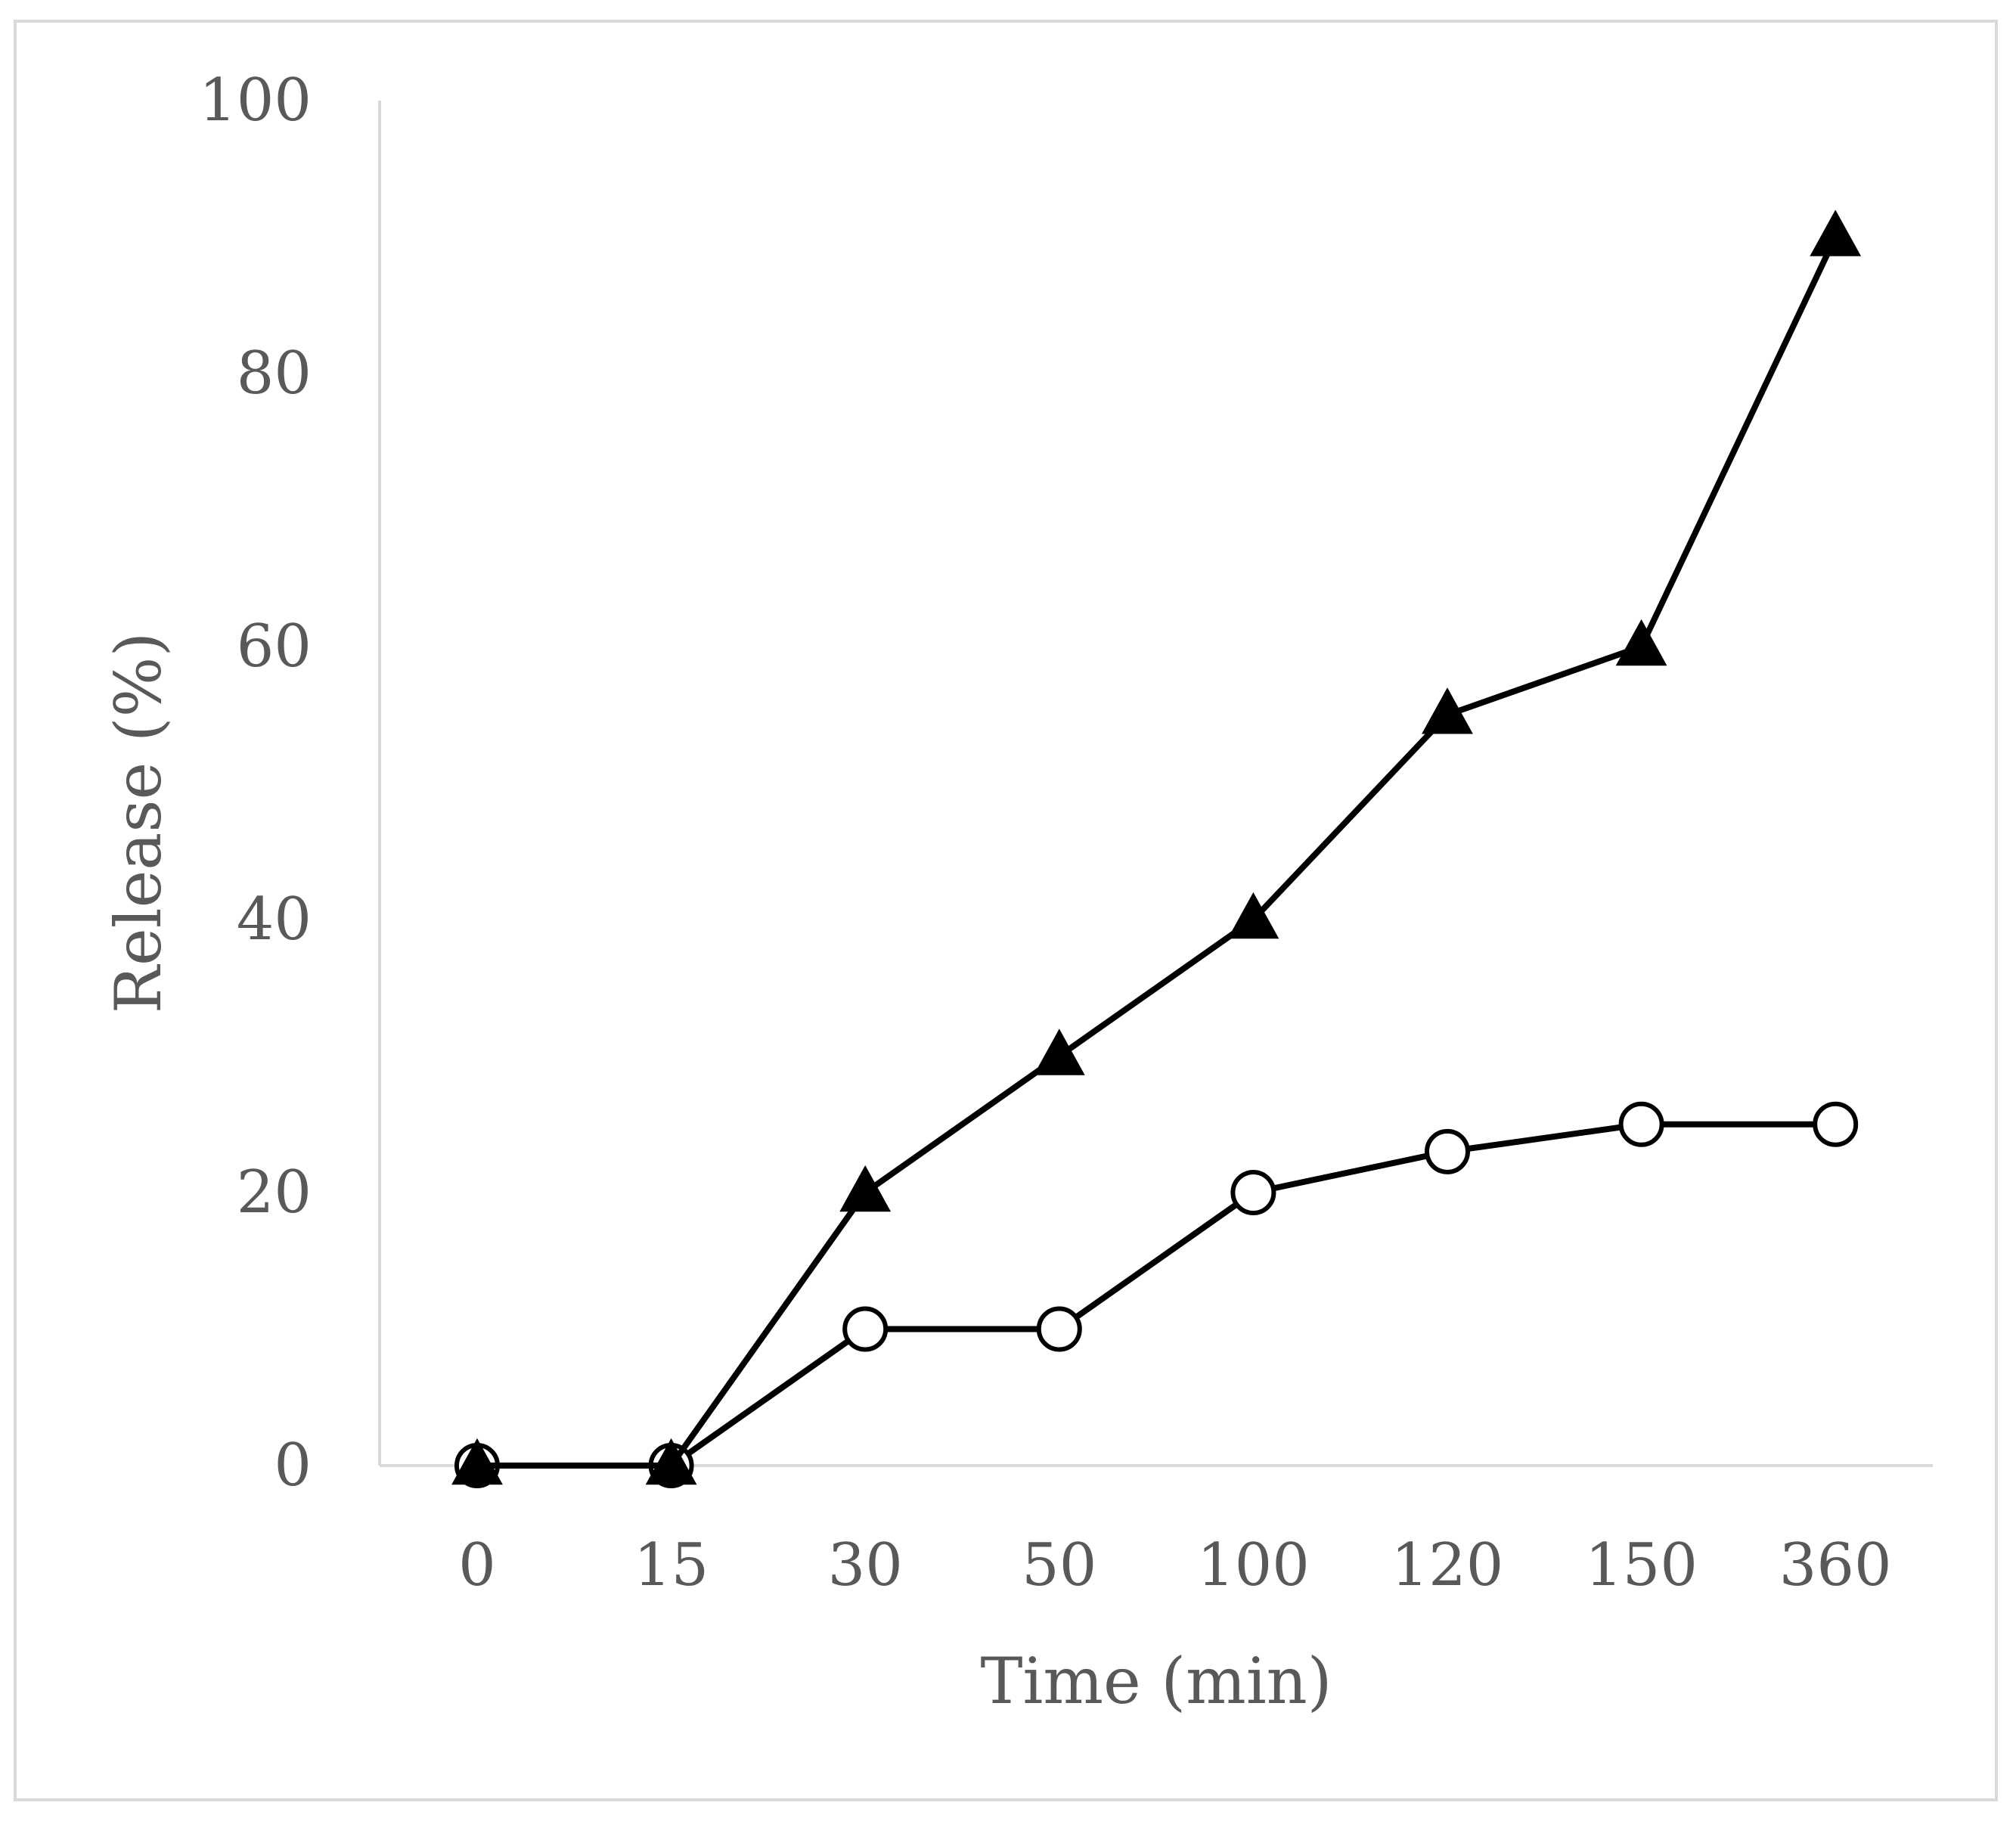 The image size is (2016, 1821). What do you see at coordinates (865, 1565) in the screenshot?
I see `x-tick-label: 30` at bounding box center [865, 1565].